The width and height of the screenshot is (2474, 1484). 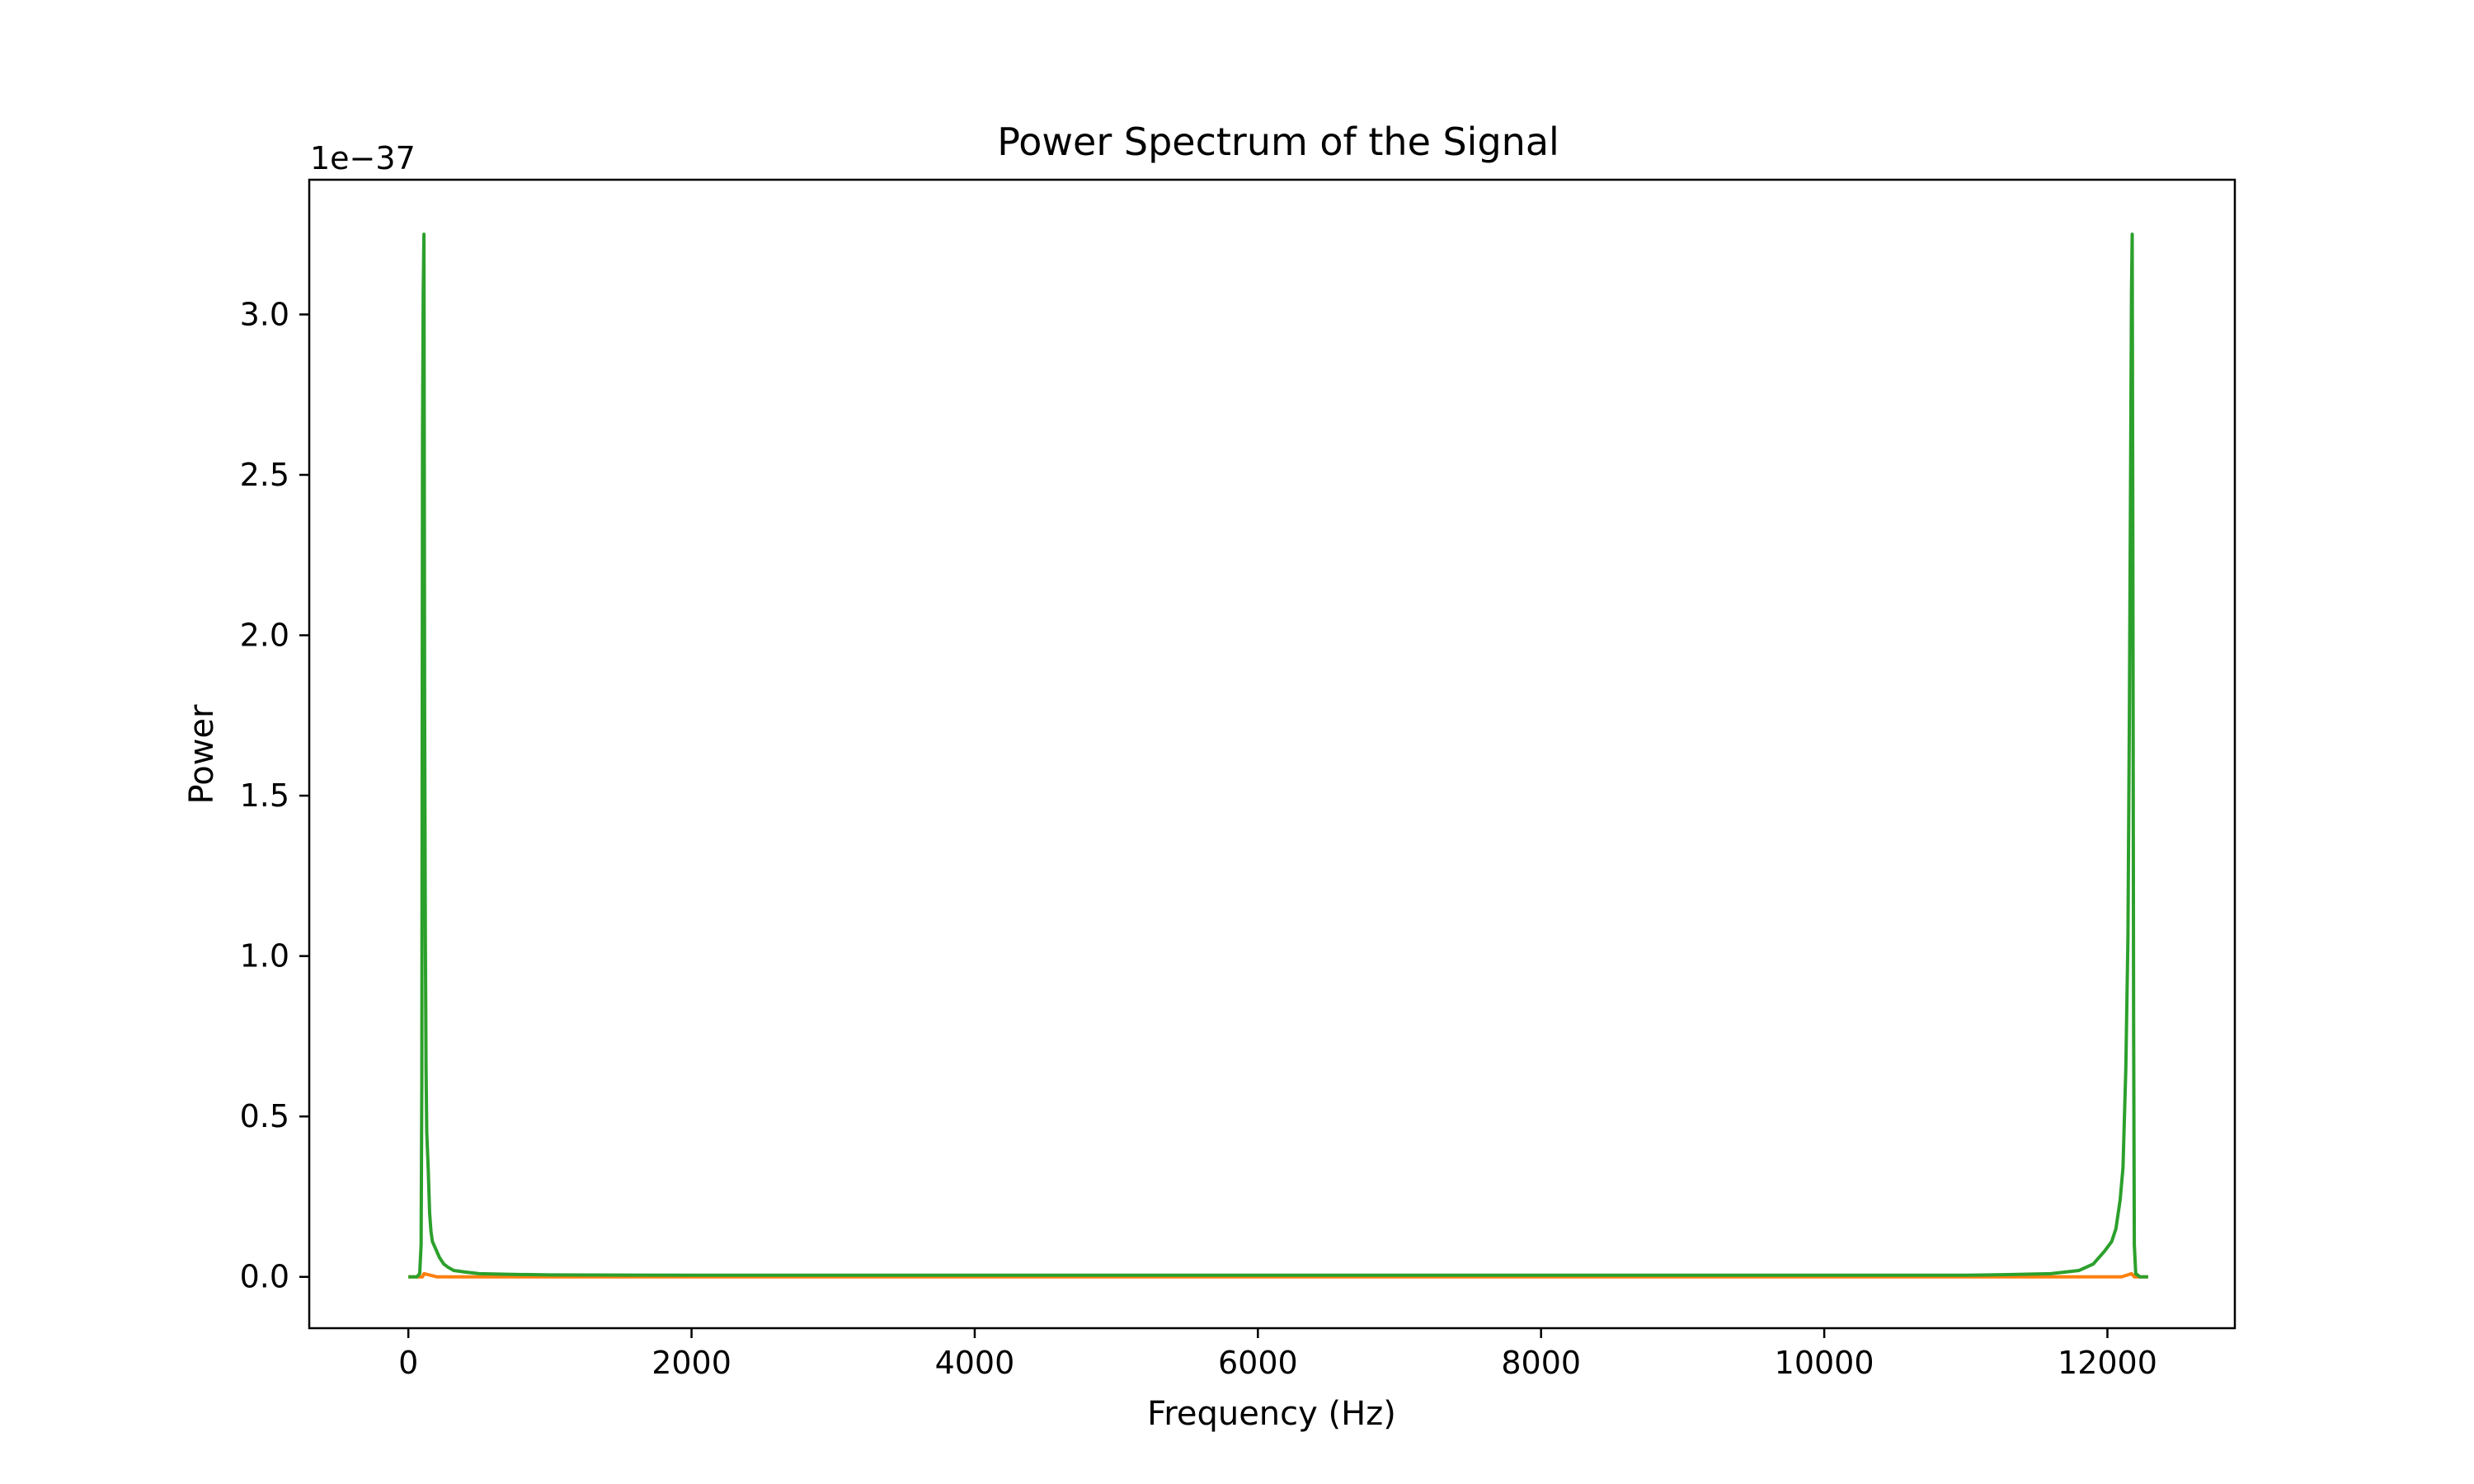 I want to click on x-tick-label: 2000, so click(x=691, y=1363).